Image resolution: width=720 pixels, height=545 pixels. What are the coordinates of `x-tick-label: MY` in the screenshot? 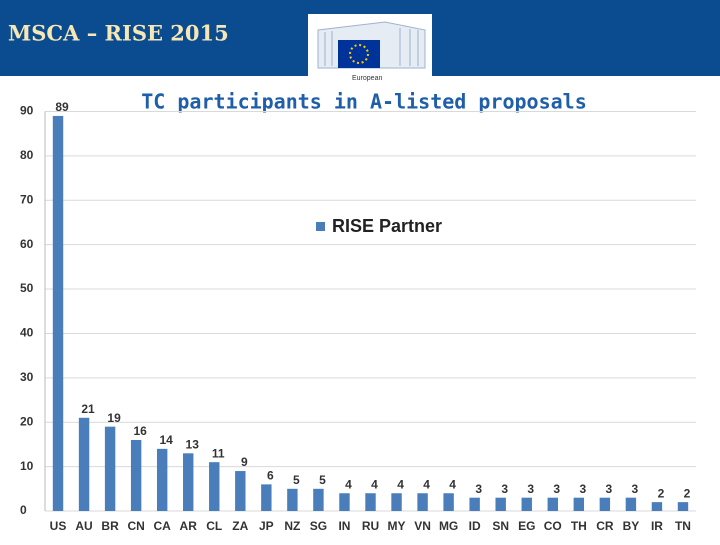 It's located at (397, 526).